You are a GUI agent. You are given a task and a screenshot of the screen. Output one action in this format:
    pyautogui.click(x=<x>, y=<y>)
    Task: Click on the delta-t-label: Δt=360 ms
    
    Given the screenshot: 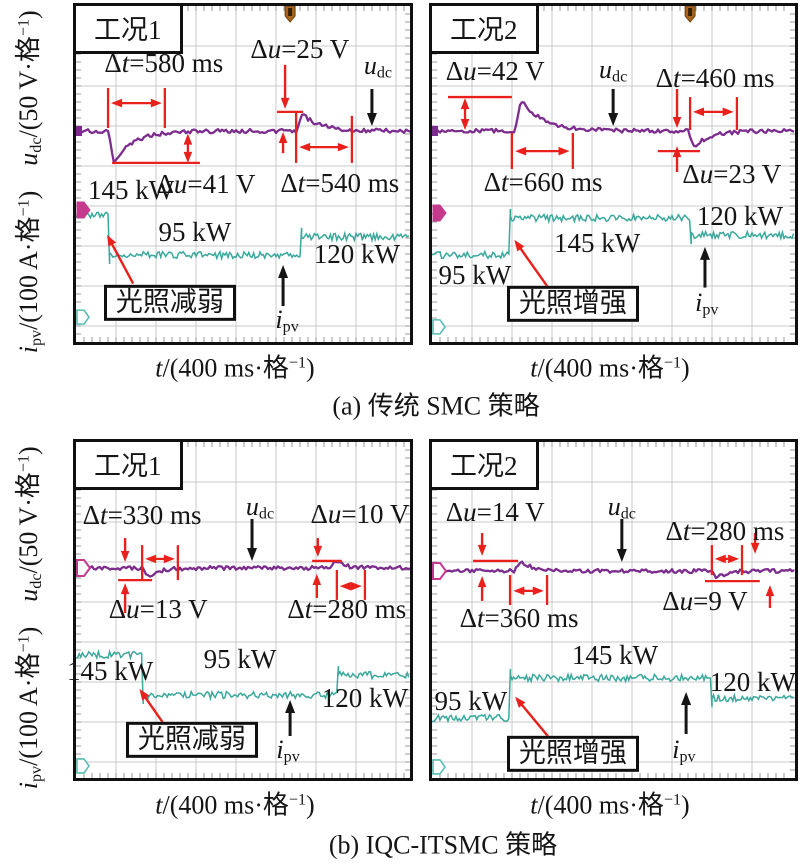 What is the action you would take?
    pyautogui.click(x=519, y=617)
    